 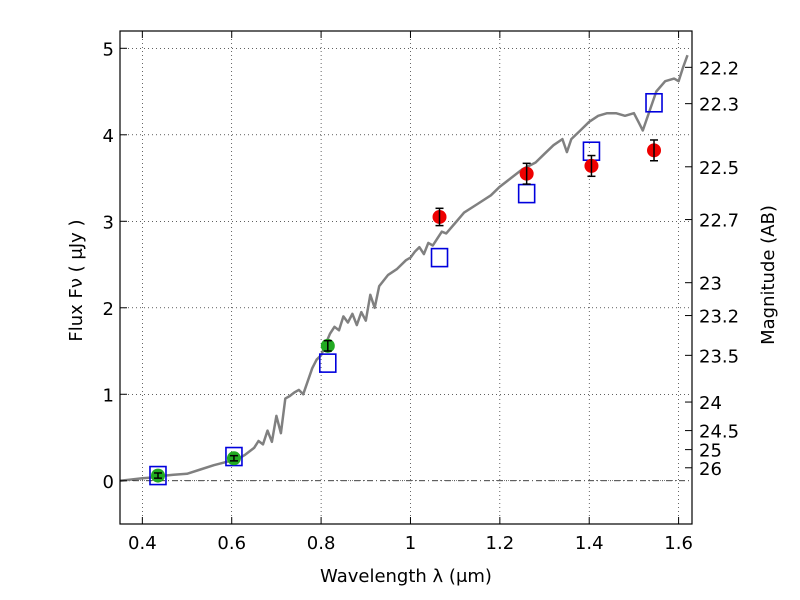 What do you see at coordinates (710, 451) in the screenshot?
I see `magnitude-tick-label: 25` at bounding box center [710, 451].